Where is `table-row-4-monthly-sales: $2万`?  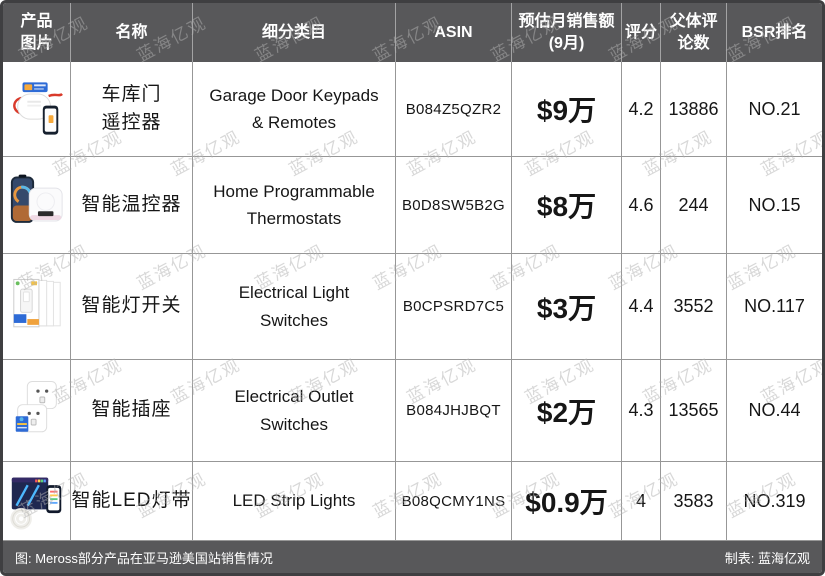 table-row-4-monthly-sales: $2万 is located at coordinates (567, 411).